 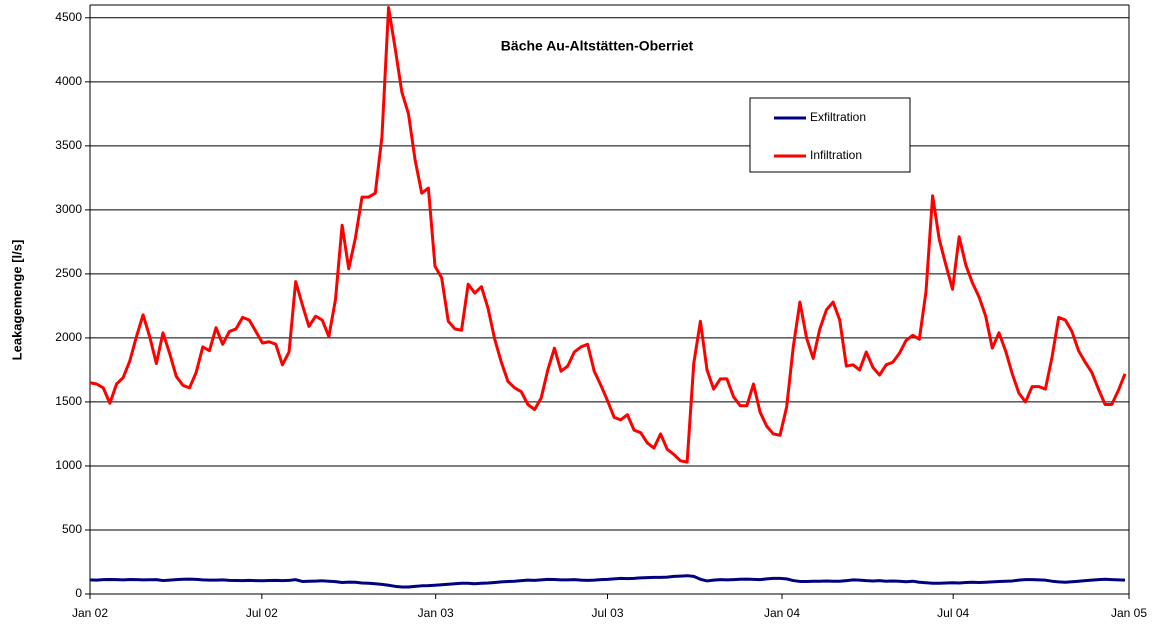 What do you see at coordinates (16, 300) in the screenshot?
I see `y-axis-label: Leakagemenge [l/s]` at bounding box center [16, 300].